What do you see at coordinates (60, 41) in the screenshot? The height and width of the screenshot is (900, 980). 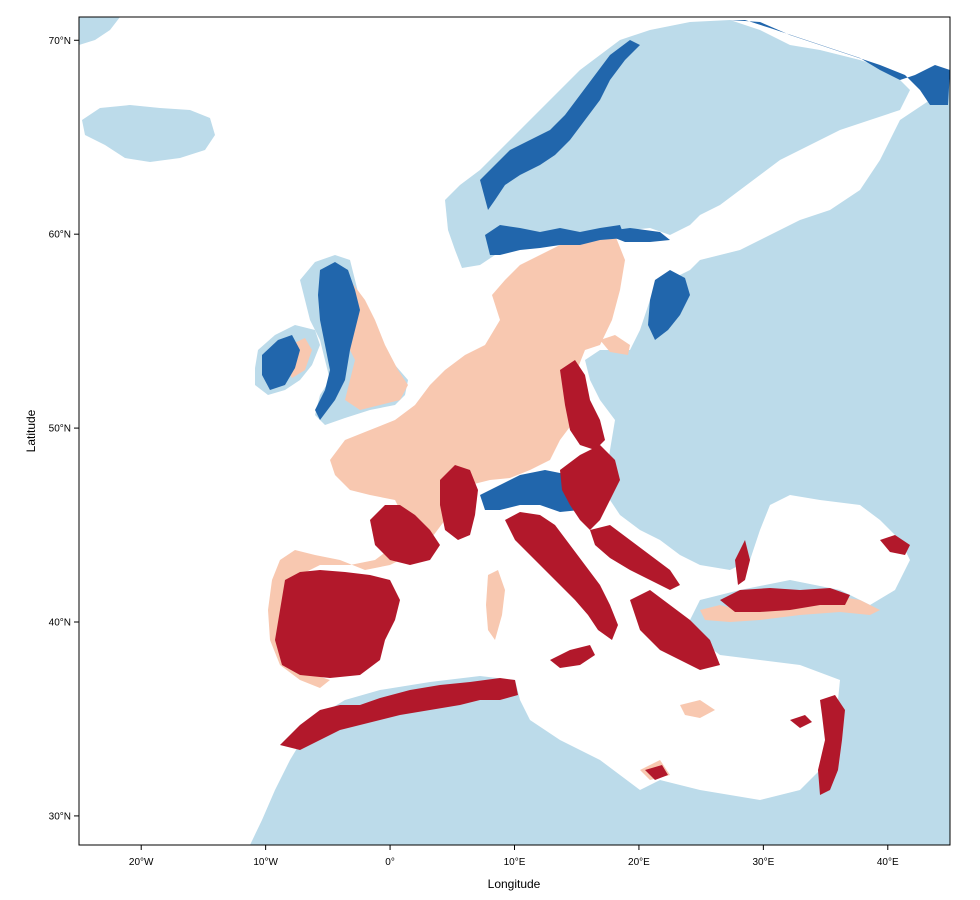 I see `y-tick-label: 70°N` at bounding box center [60, 41].